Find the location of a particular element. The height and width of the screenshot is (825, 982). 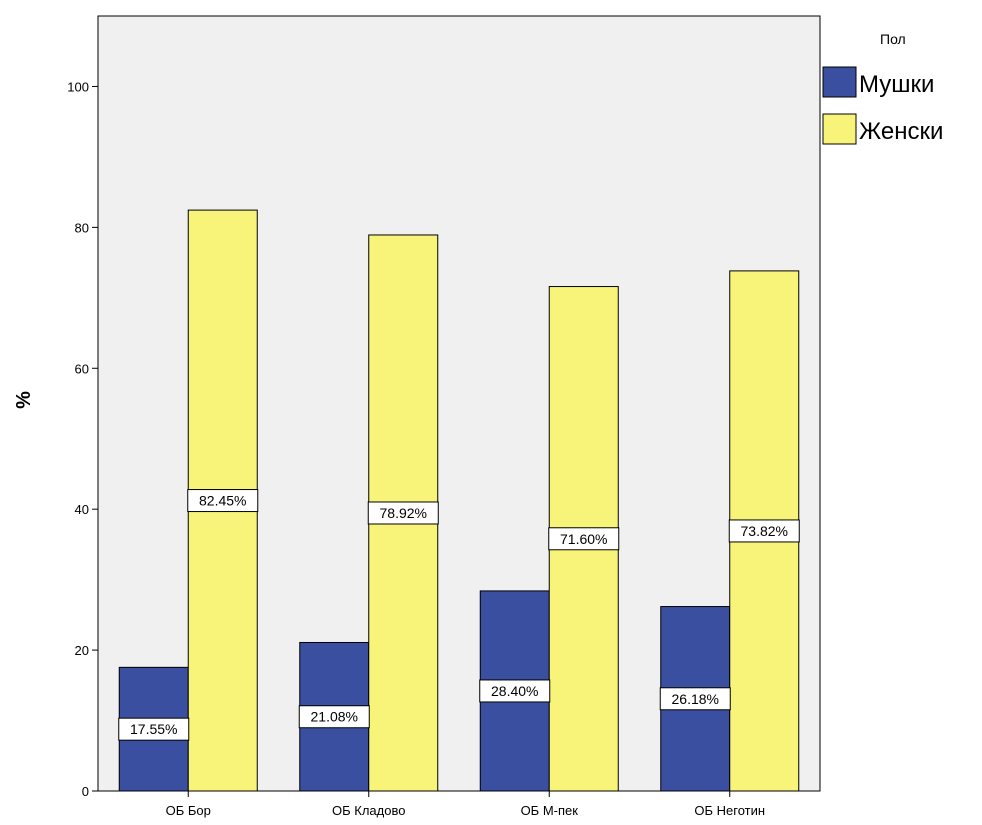

y-tick-label: 20 is located at coordinates (82, 650).